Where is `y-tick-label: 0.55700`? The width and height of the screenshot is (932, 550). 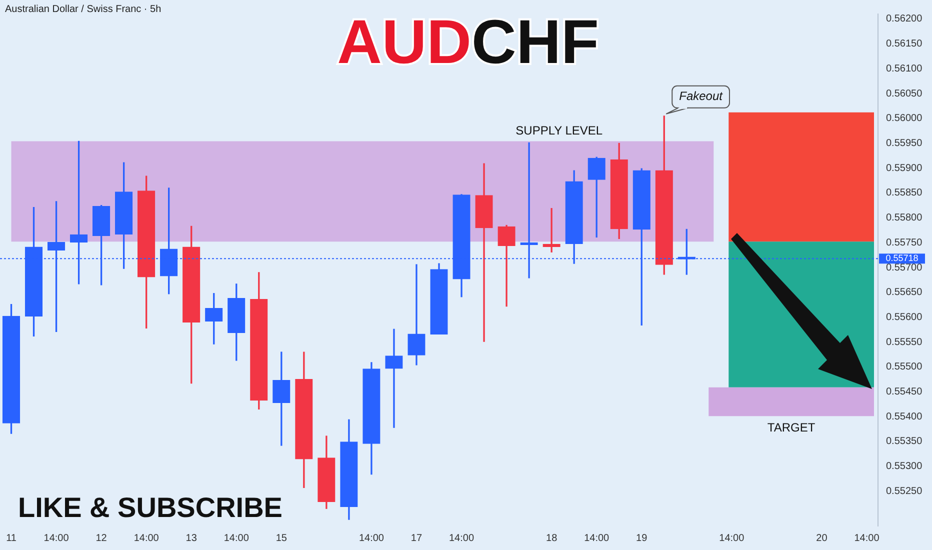
y-tick-label: 0.55700 is located at coordinates (904, 268).